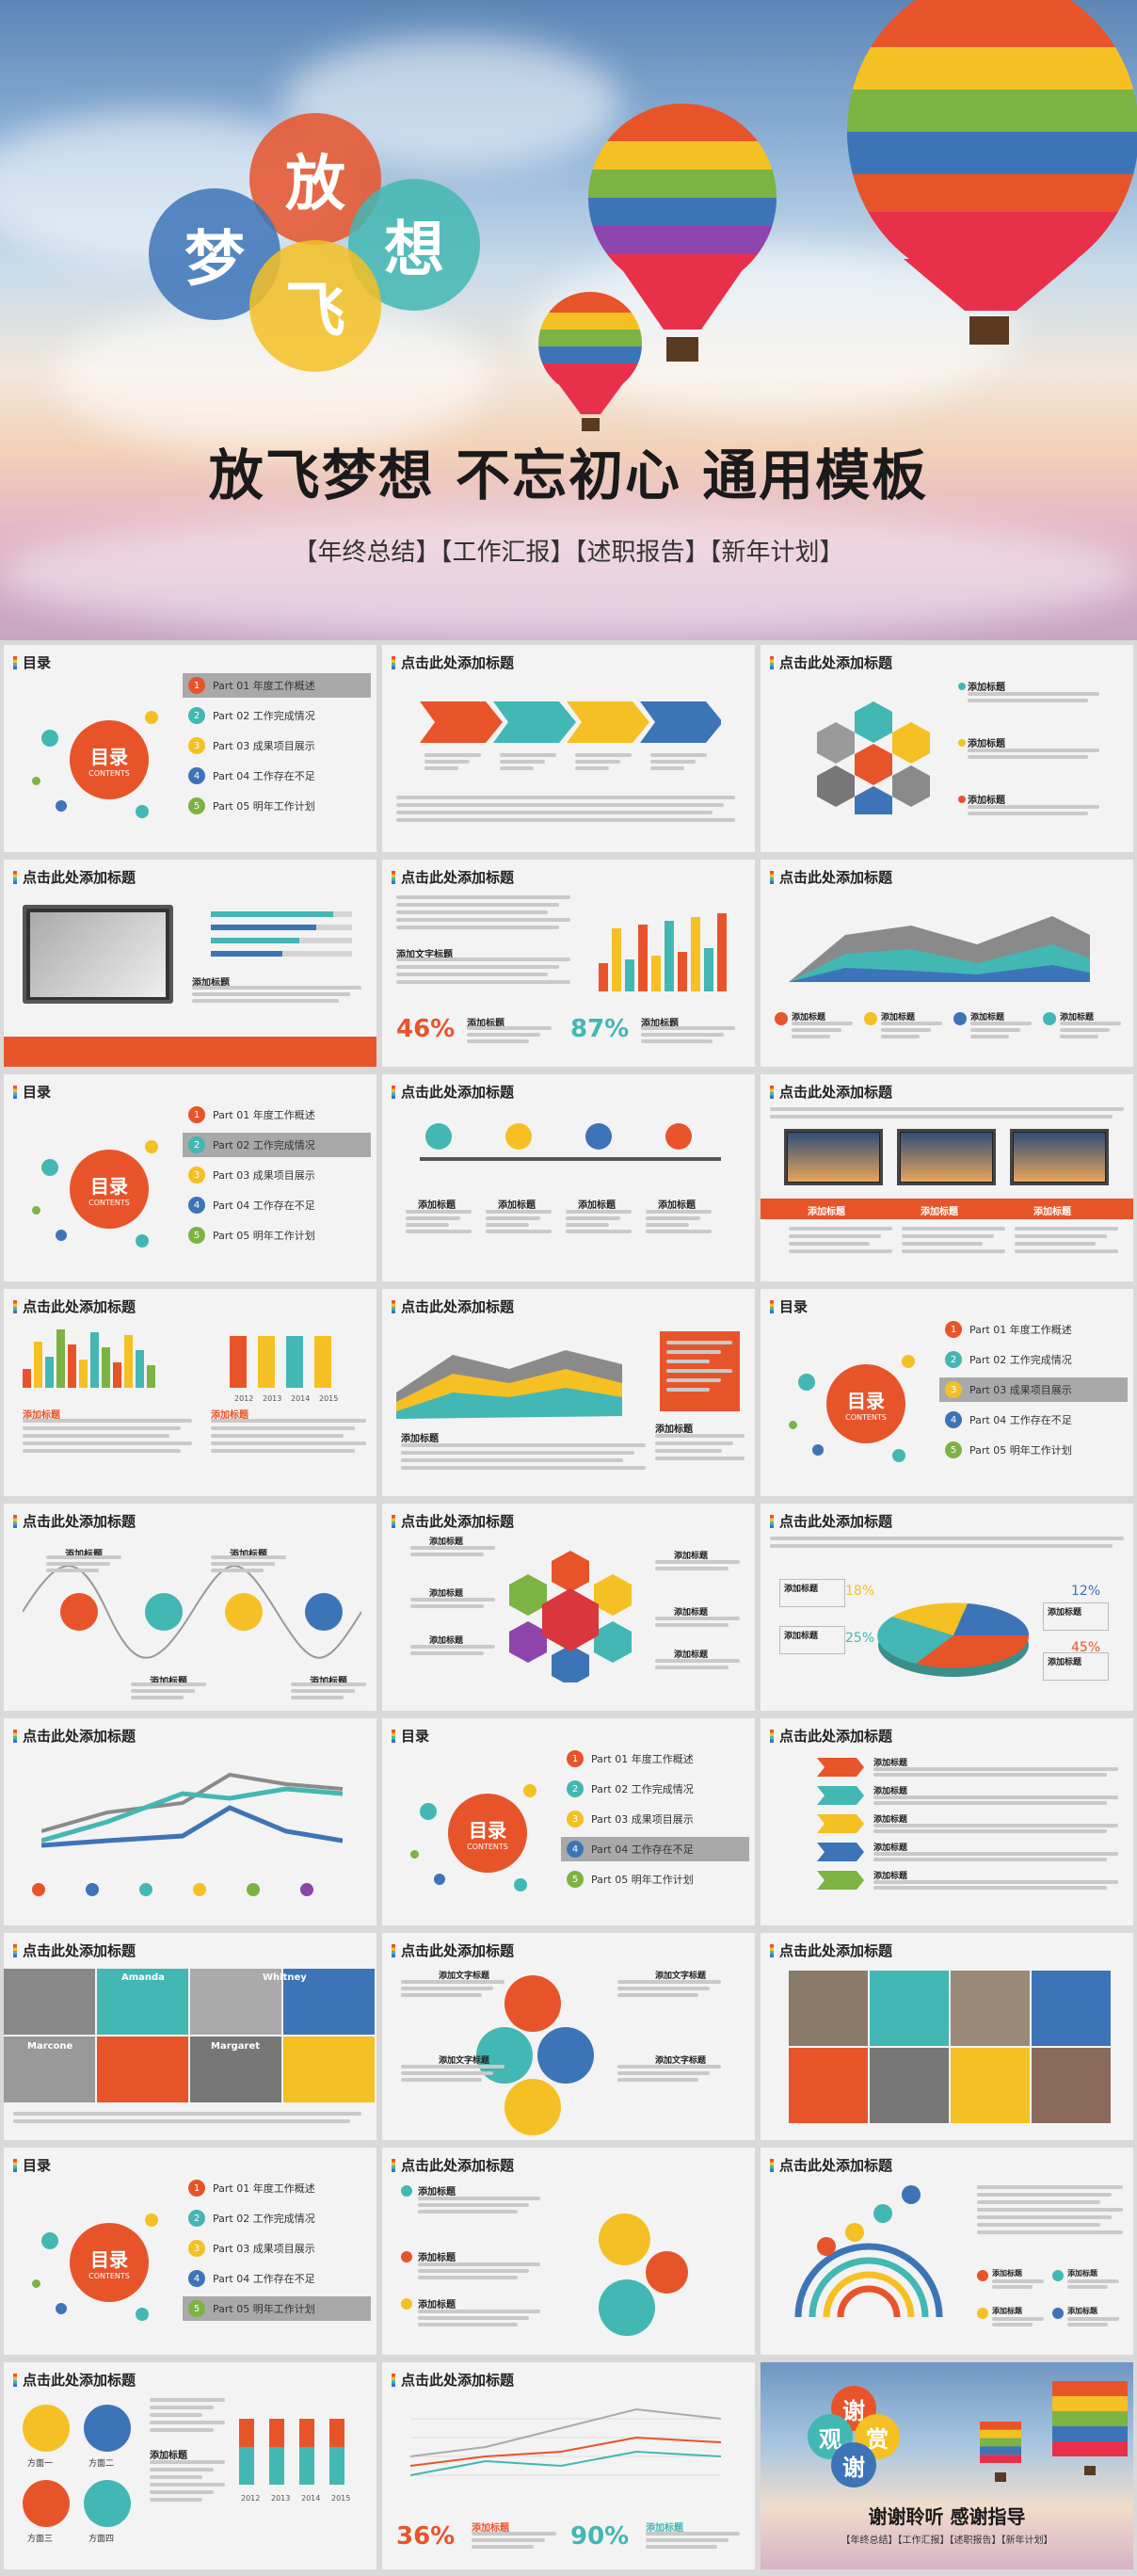 The width and height of the screenshot is (1137, 2576). What do you see at coordinates (143, 1977) in the screenshot?
I see `person-name: Amanda` at bounding box center [143, 1977].